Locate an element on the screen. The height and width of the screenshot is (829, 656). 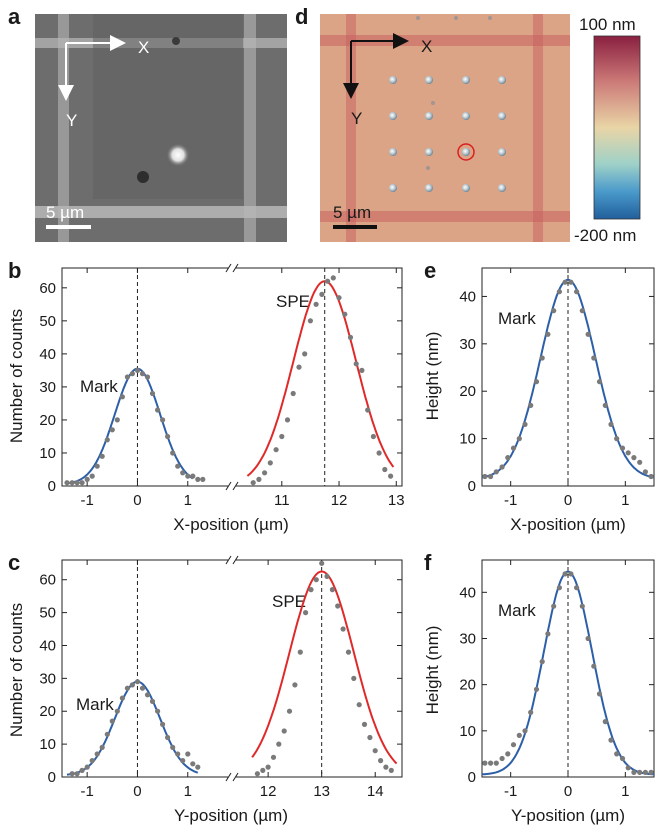
chart-f-xtick-label-0-1: 0 is located at coordinates (568, 791).